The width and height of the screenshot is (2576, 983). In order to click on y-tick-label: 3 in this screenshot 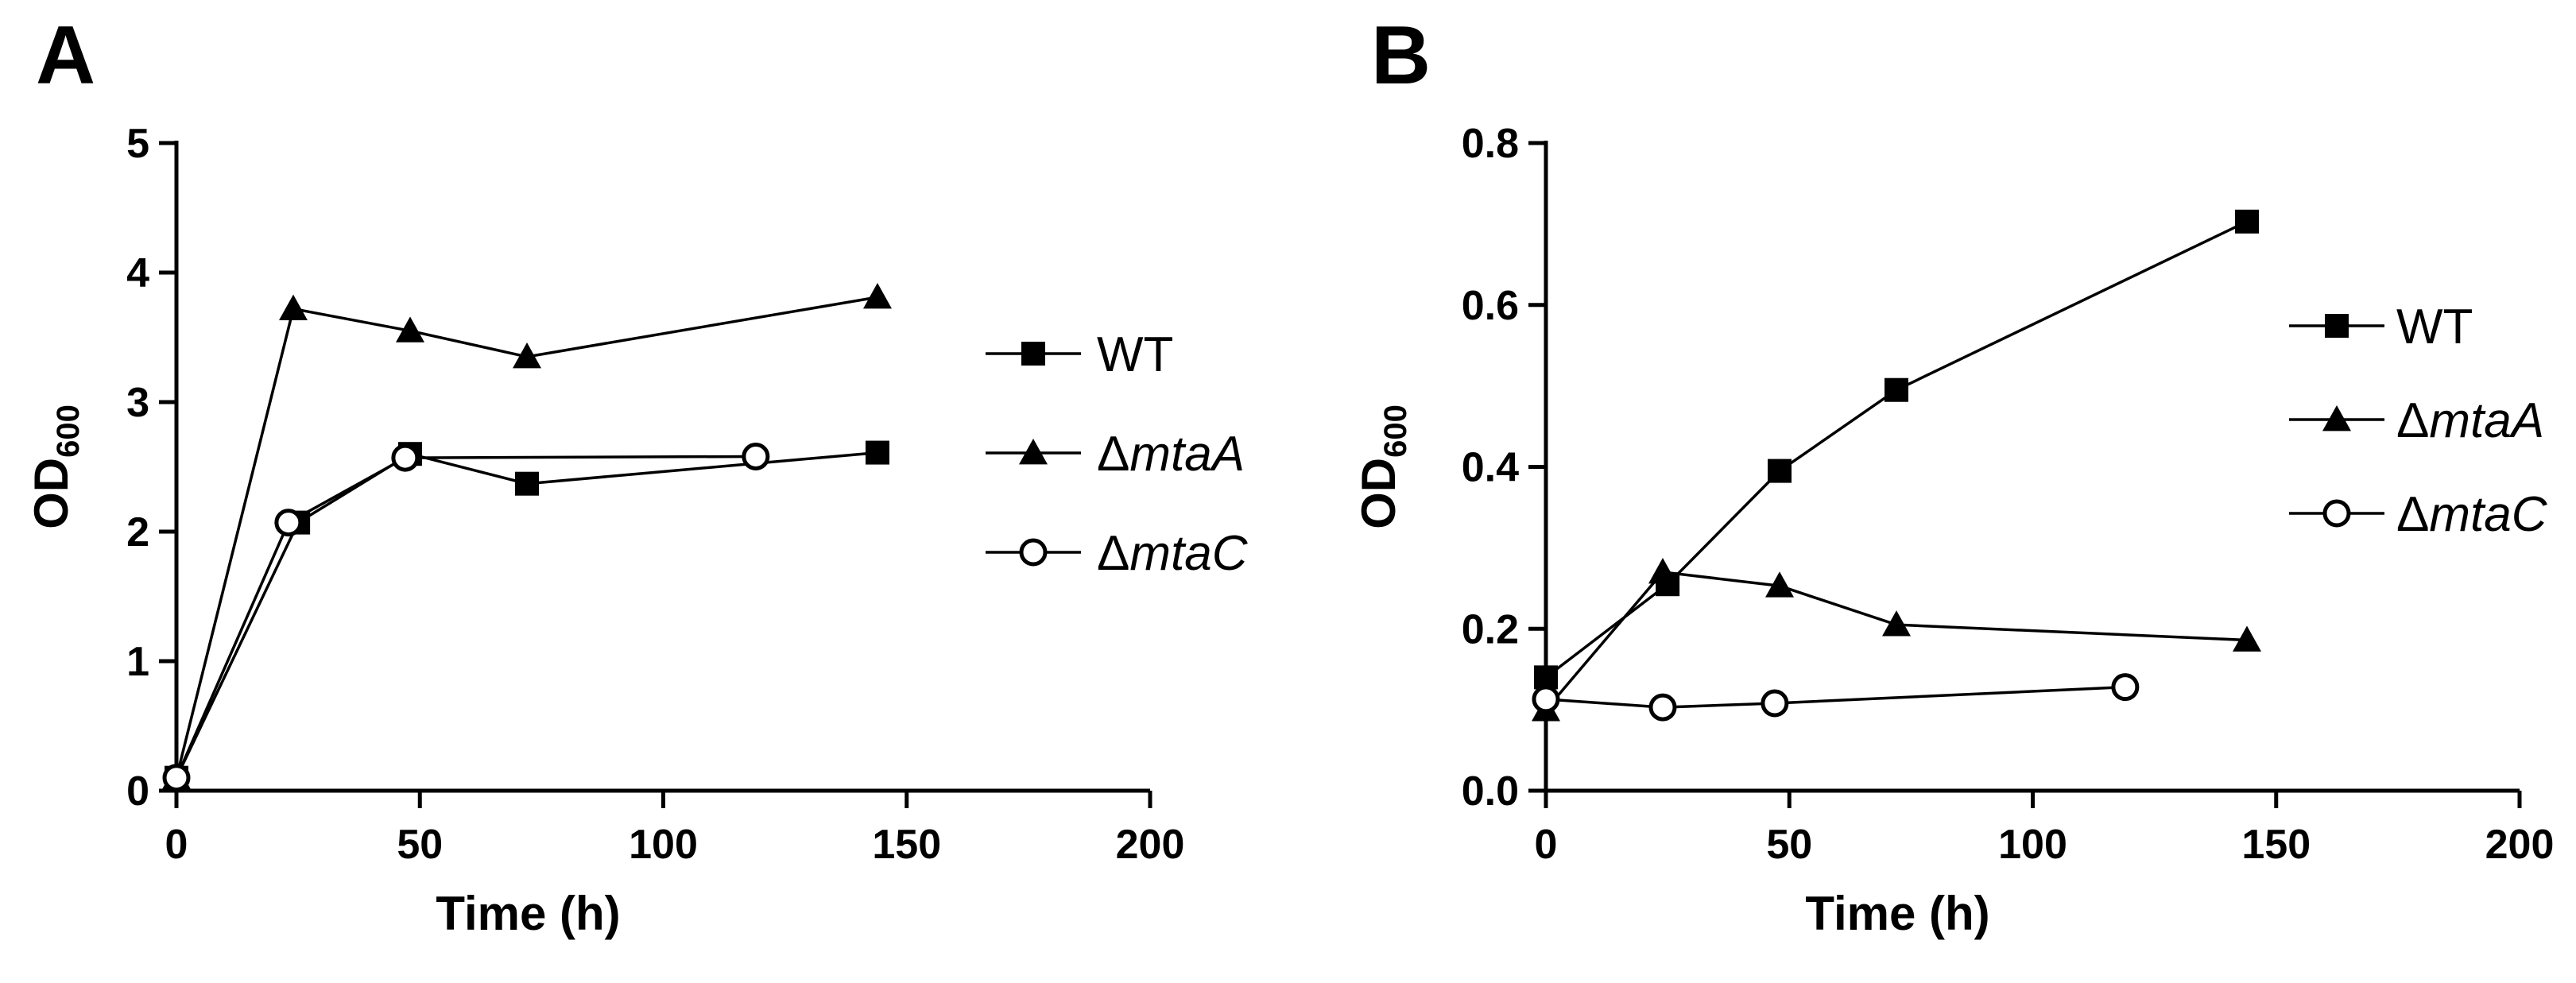, I will do `click(137, 403)`.